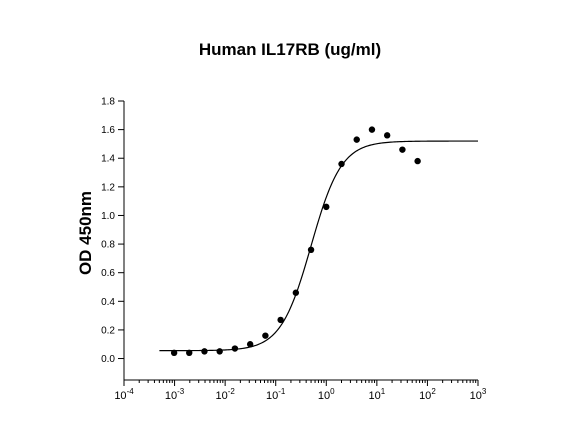  What do you see at coordinates (108, 302) in the screenshot?
I see `y-tick-label: 0.4` at bounding box center [108, 302].